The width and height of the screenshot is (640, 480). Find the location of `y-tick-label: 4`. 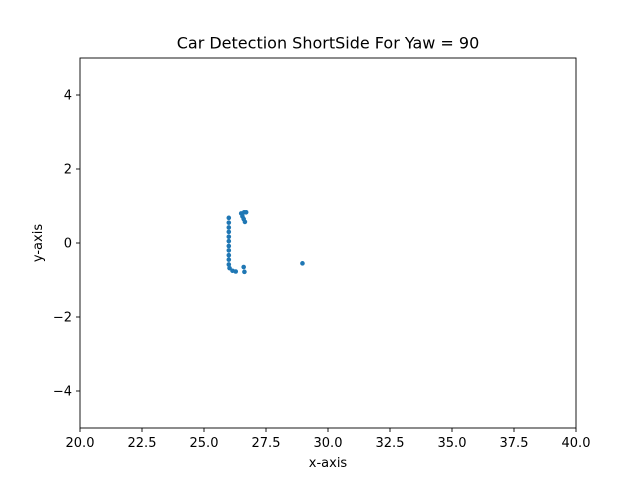

y-tick-label: 4 is located at coordinates (68, 96).